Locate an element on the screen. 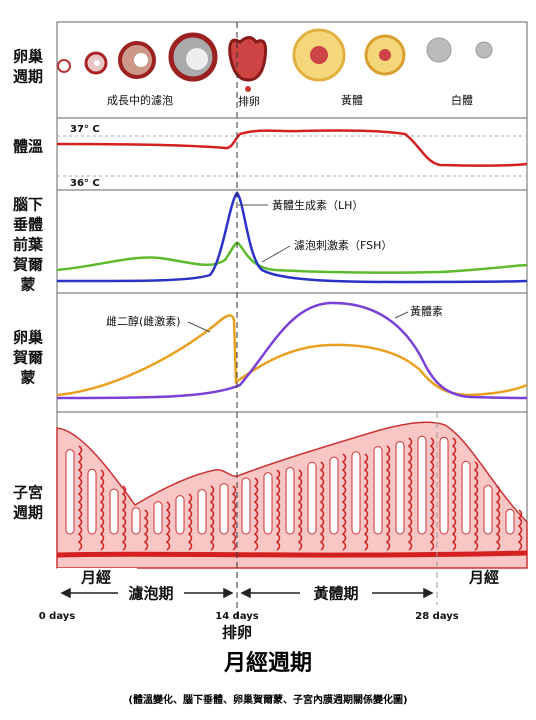 The width and height of the screenshot is (536, 720). title: 月經週期 is located at coordinates (267, 663).